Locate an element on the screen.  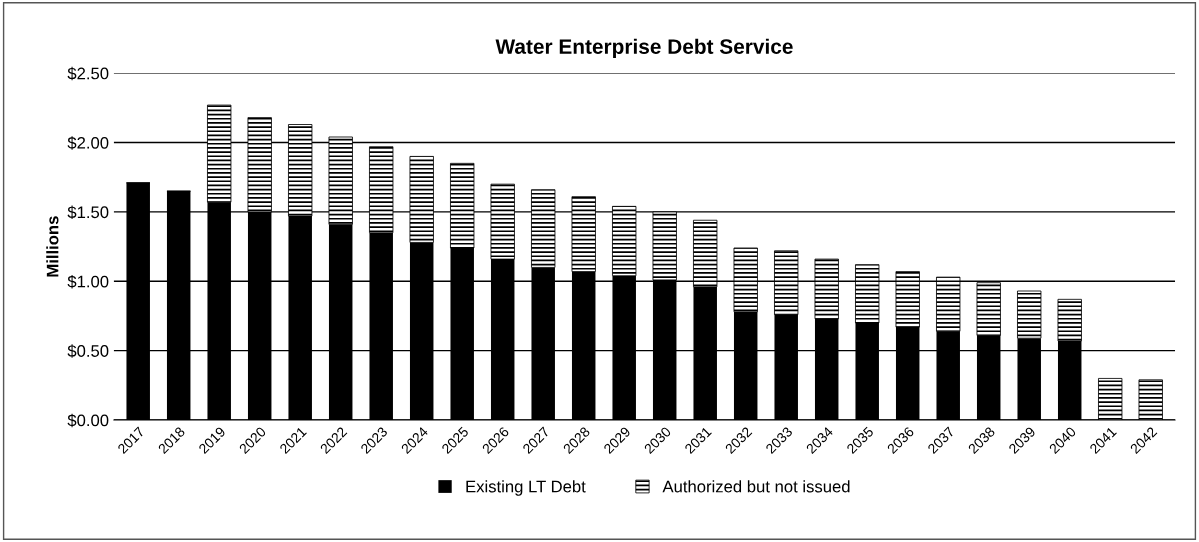
y-tick-label: $0.50 is located at coordinates (88, 351).